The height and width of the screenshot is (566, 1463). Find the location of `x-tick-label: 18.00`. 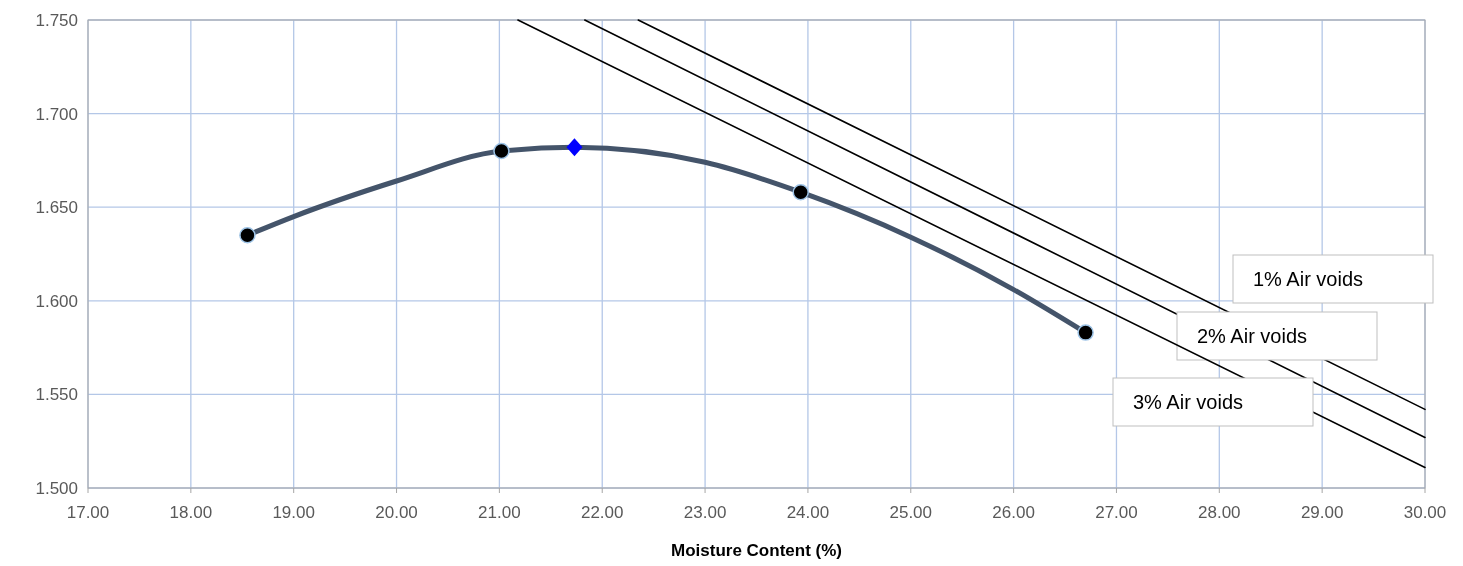

x-tick-label: 18.00 is located at coordinates (191, 512).